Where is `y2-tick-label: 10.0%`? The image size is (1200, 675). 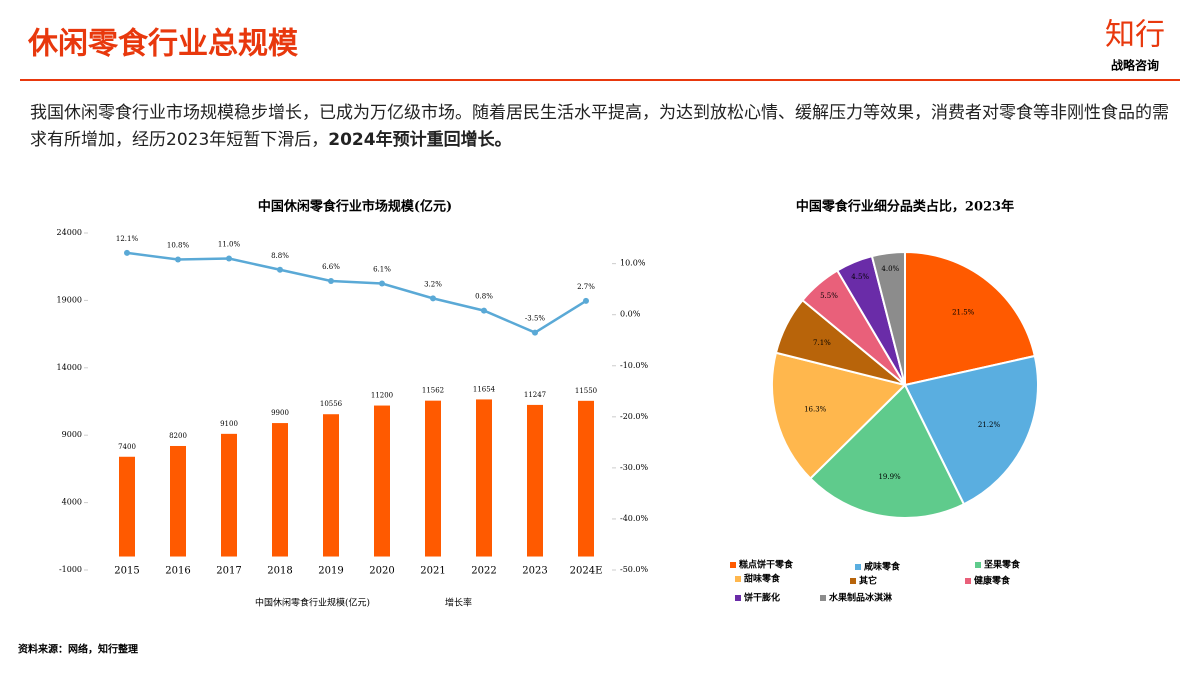
y2-tick-label: 10.0% is located at coordinates (633, 263).